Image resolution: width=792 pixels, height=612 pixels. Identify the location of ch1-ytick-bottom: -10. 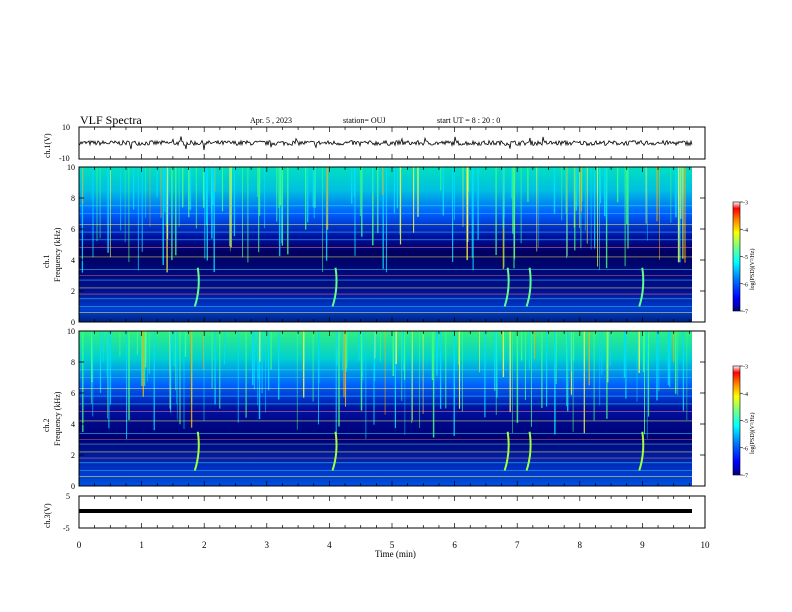
(64, 158).